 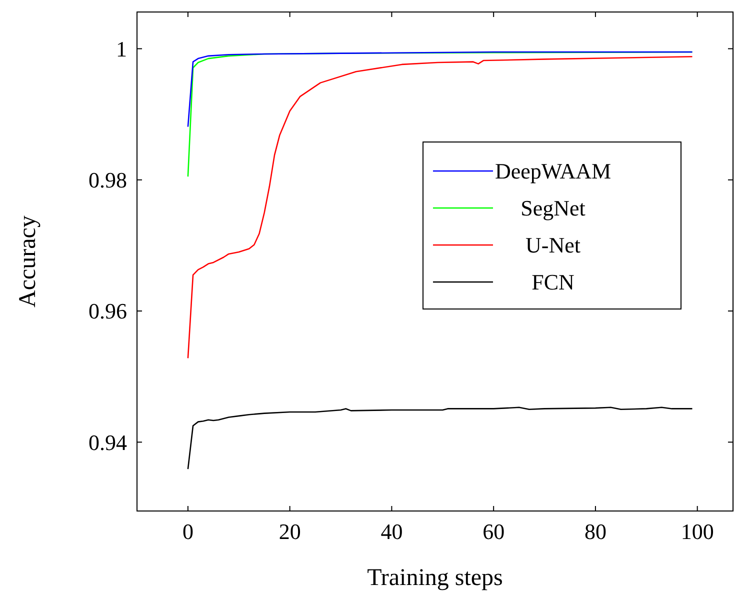 I want to click on y-tick-label: 0.94, so click(x=107, y=442).